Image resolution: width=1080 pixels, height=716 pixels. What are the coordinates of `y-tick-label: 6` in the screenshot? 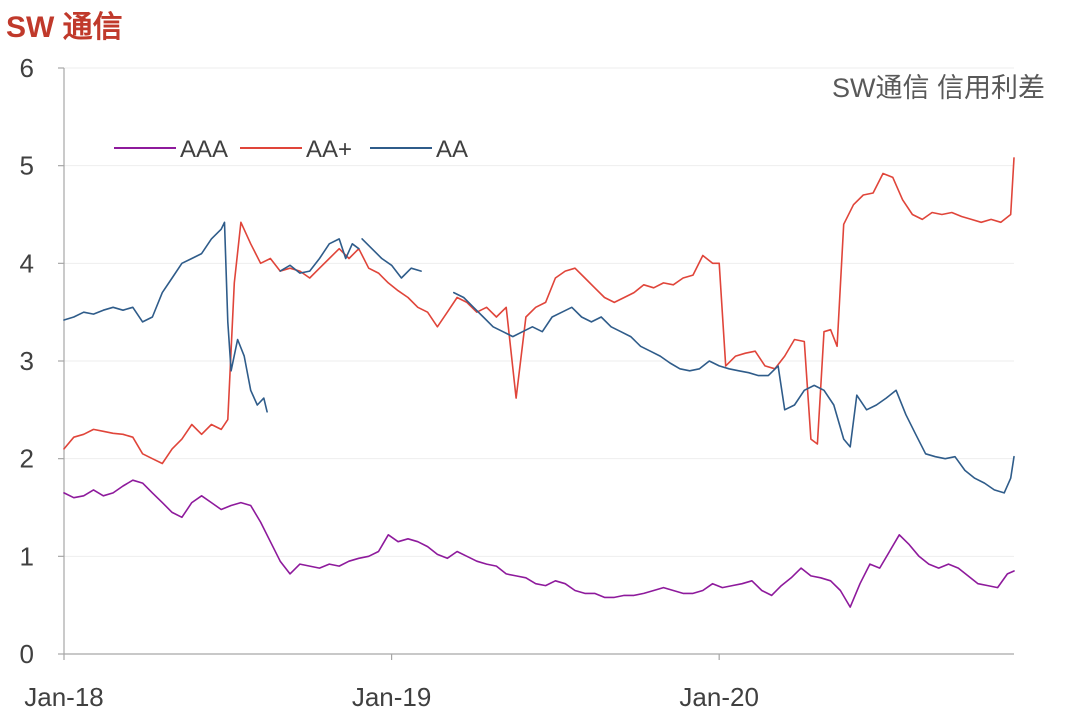 It's located at (27, 68).